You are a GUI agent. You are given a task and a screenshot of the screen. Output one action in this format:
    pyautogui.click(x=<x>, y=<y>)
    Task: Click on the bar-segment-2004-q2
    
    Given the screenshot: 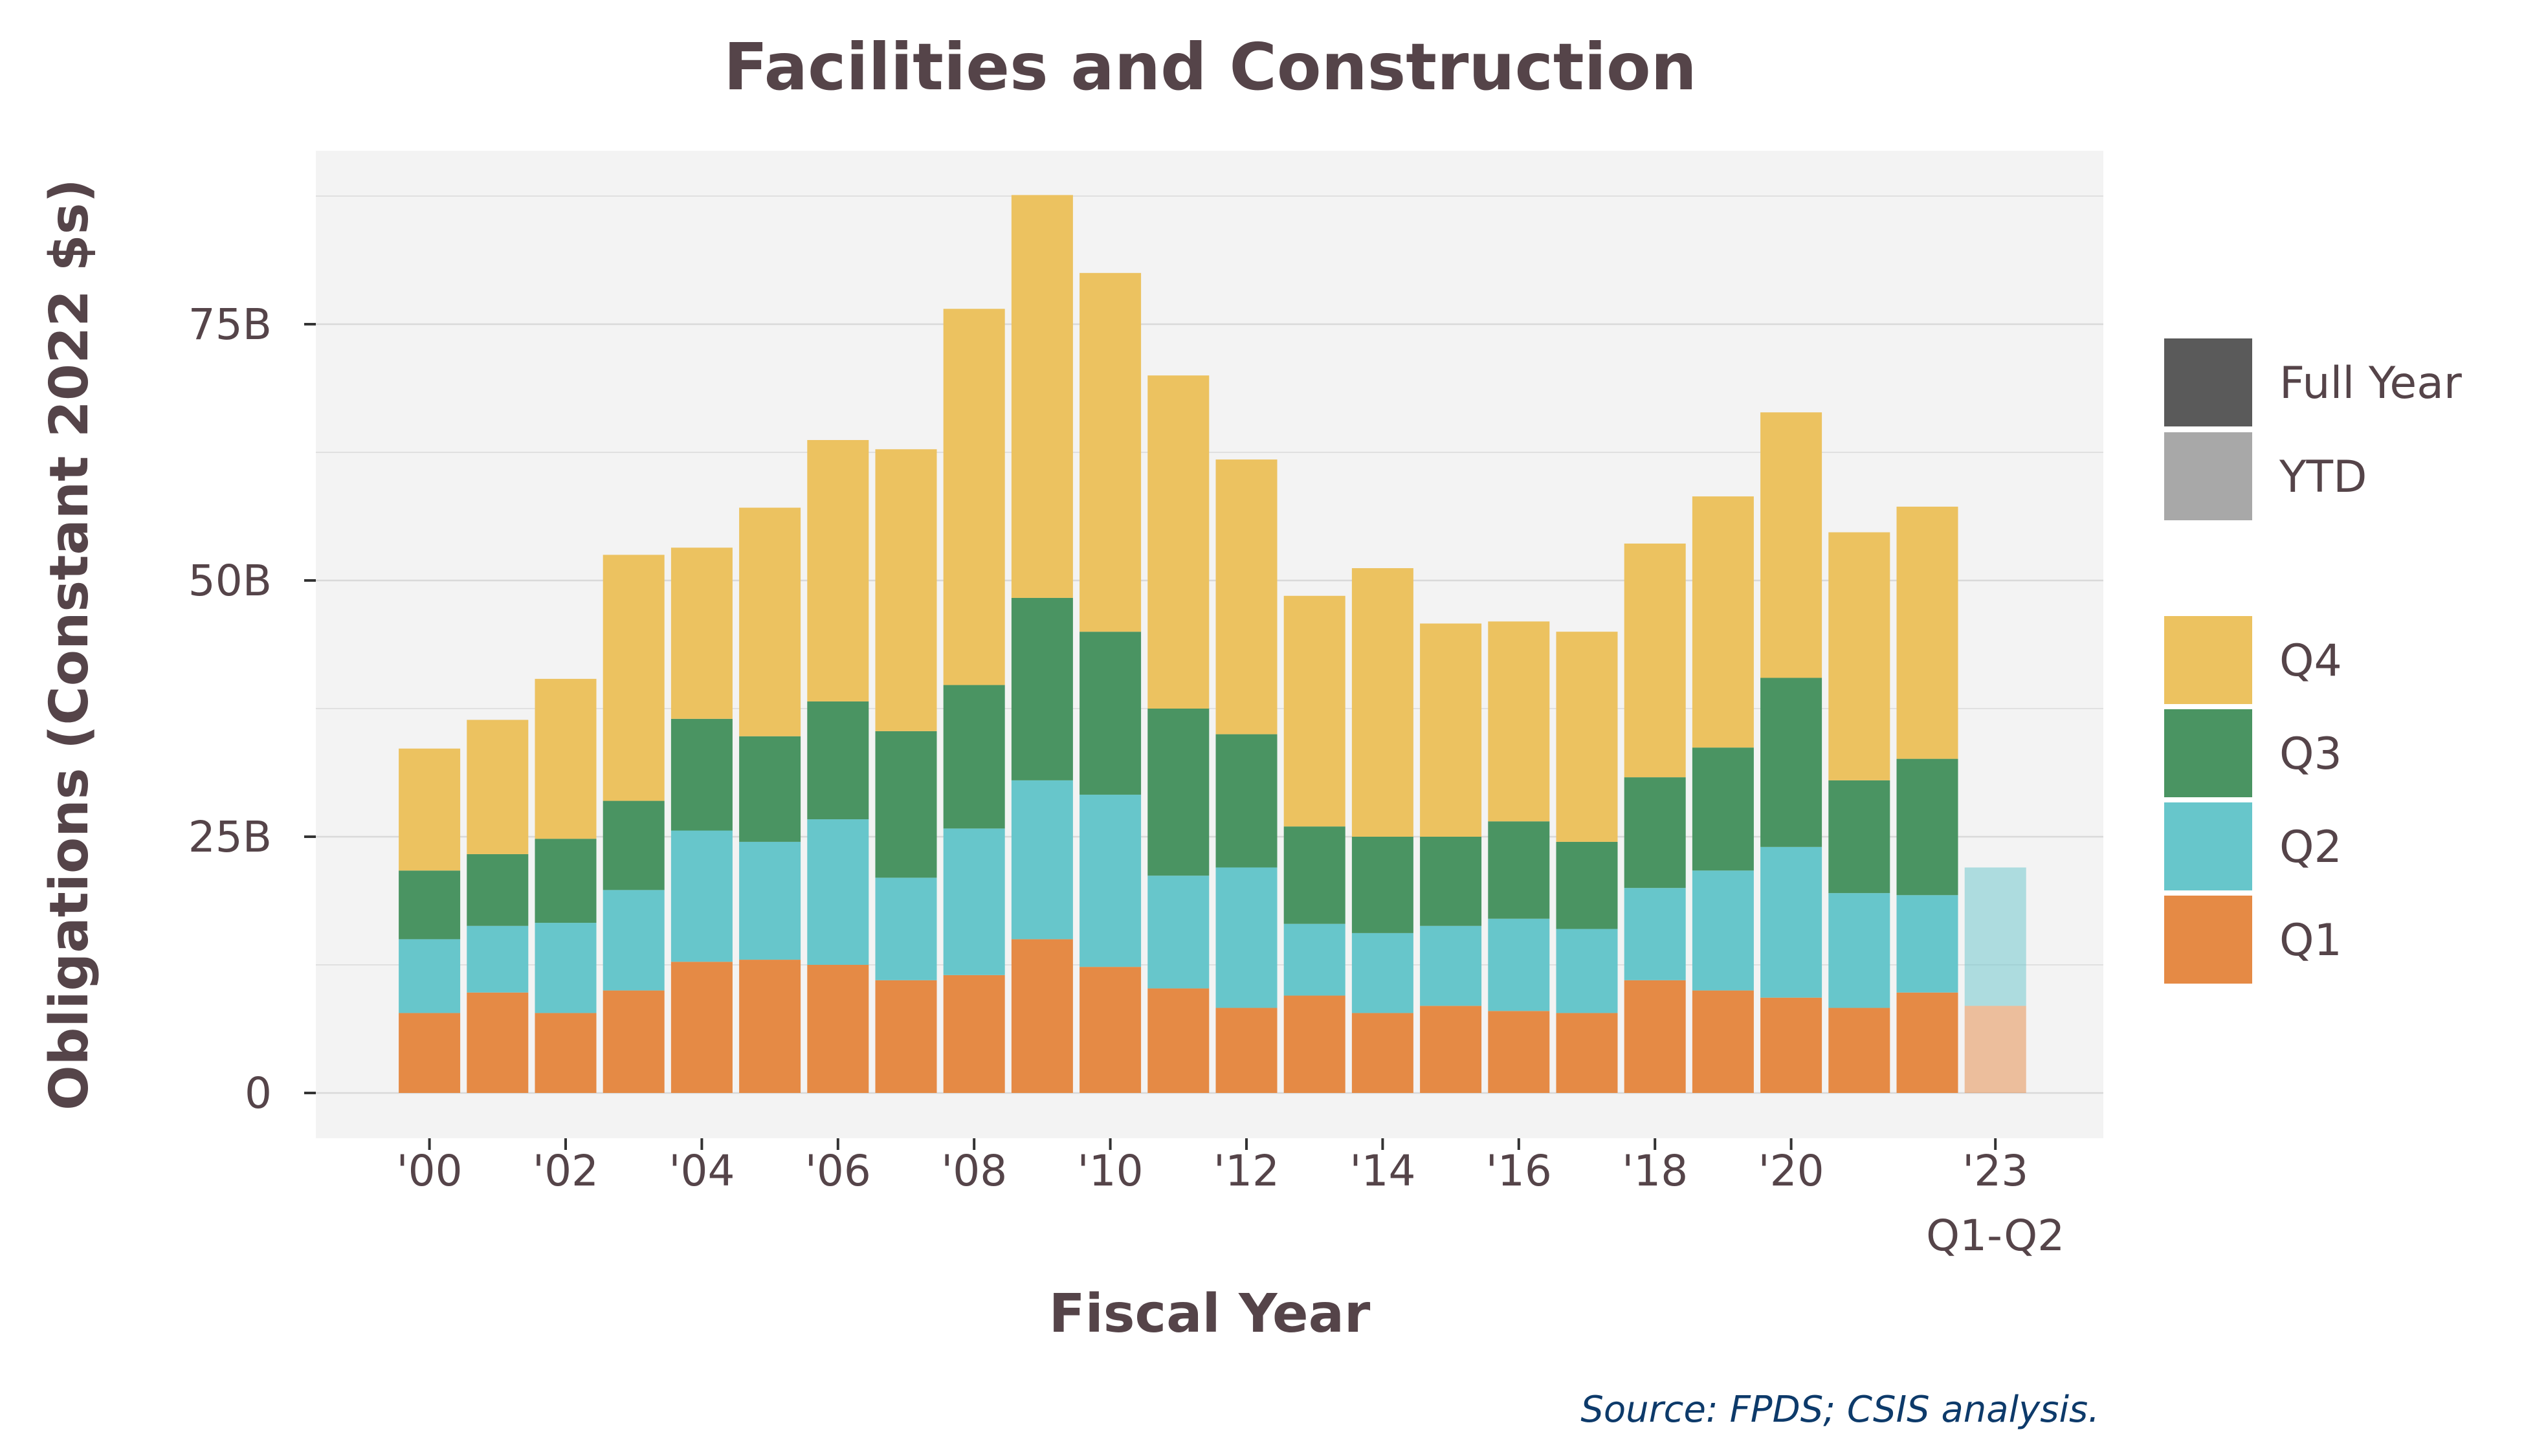 What is the action you would take?
    pyautogui.click(x=701, y=896)
    